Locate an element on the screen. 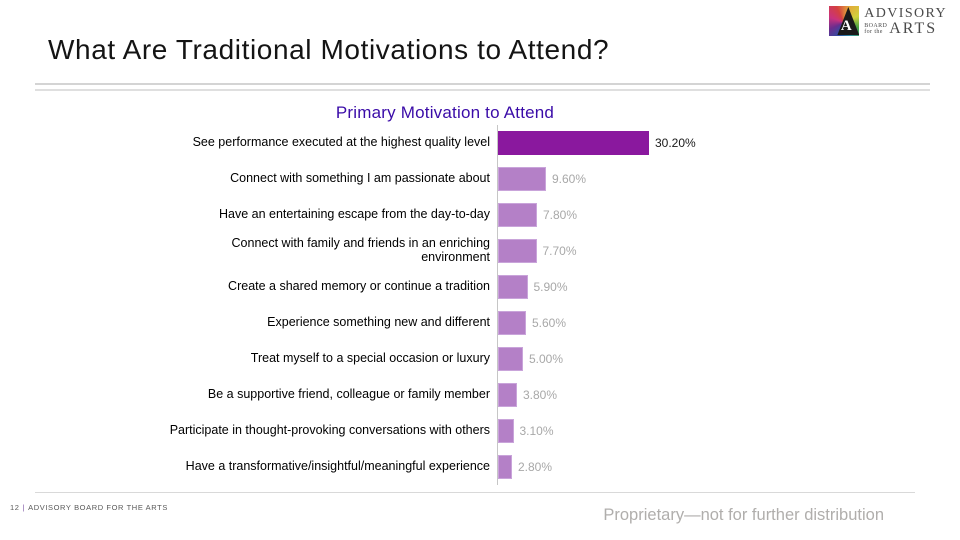 The width and height of the screenshot is (960, 540). title-divider is located at coordinates (482, 87).